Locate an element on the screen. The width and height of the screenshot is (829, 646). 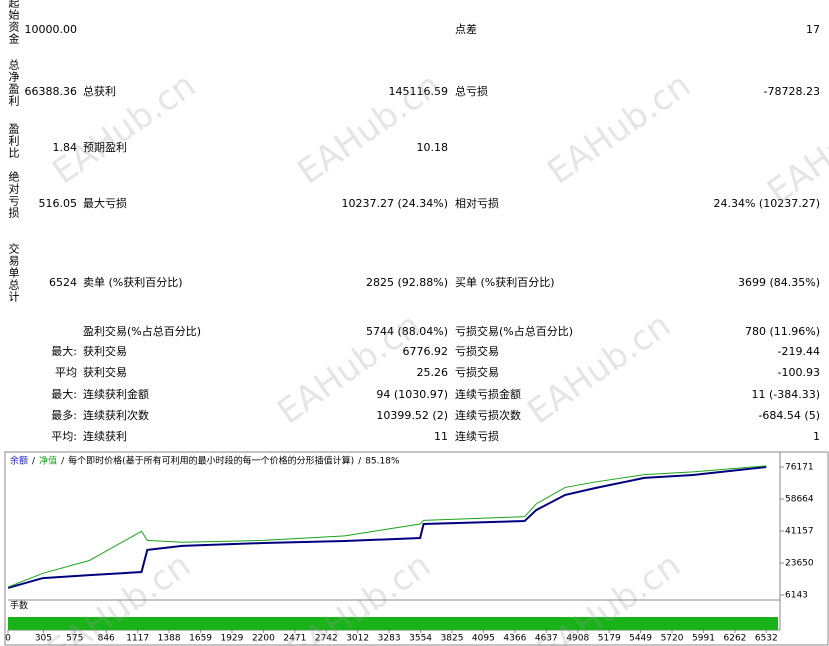
mid-value: 94 (1030.97) is located at coordinates (412, 394).